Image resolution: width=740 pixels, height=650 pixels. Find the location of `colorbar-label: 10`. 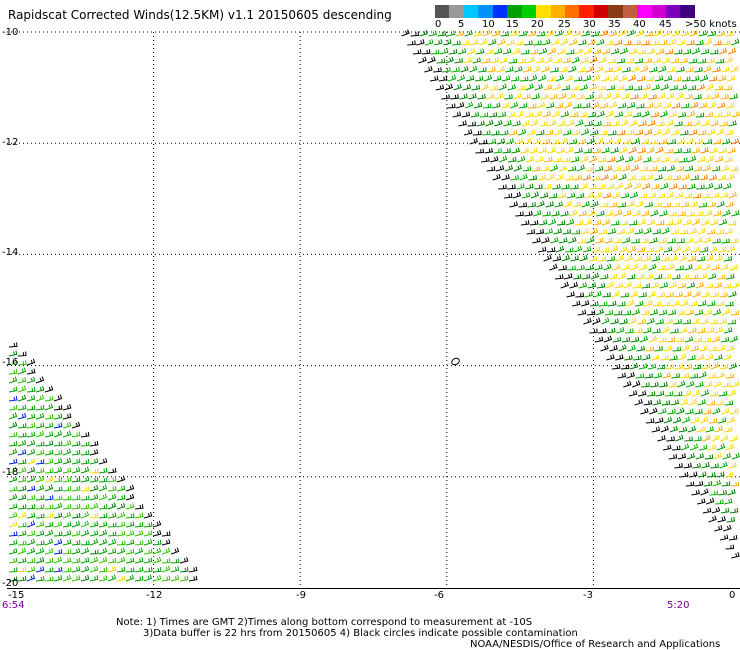

colorbar-label: 10 is located at coordinates (488, 24).